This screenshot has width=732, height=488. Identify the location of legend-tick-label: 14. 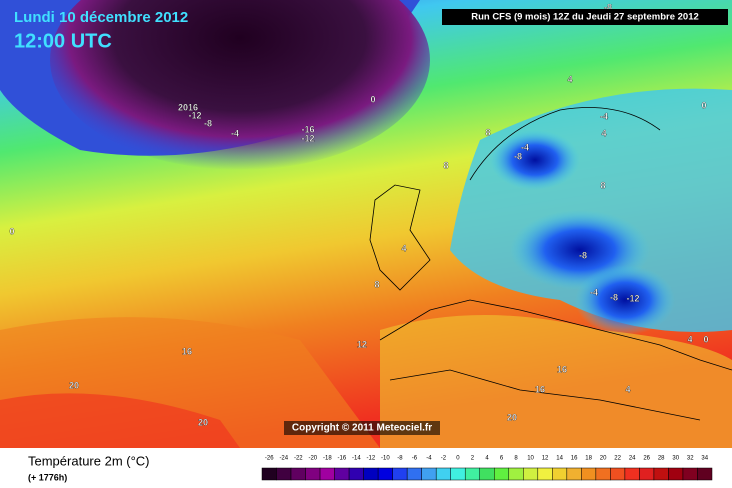
(559, 459).